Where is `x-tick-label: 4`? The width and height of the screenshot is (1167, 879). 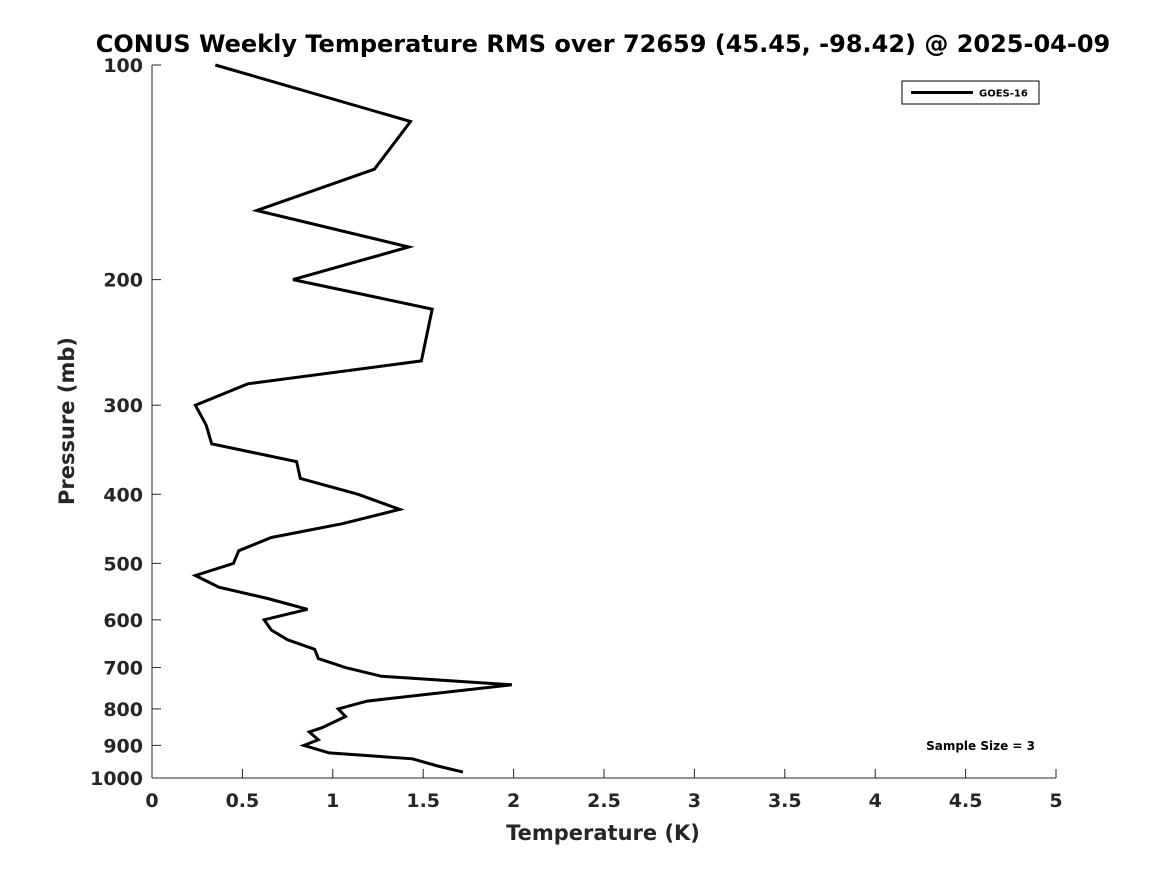 x-tick-label: 4 is located at coordinates (875, 801).